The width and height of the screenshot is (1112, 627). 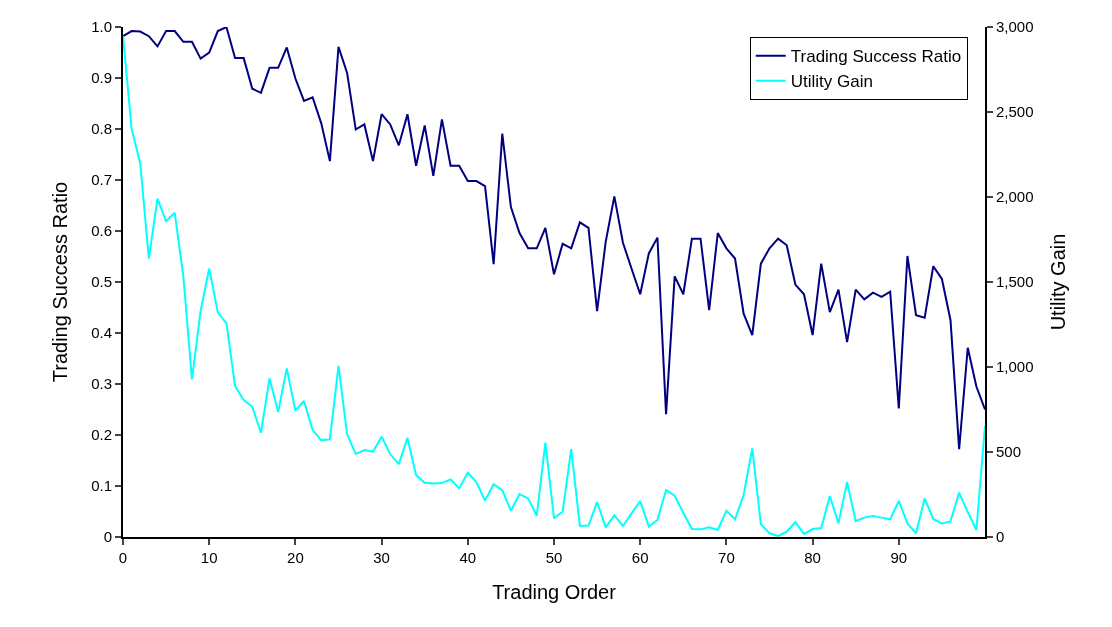 I want to click on x-tick-label: 10, so click(x=209, y=557).